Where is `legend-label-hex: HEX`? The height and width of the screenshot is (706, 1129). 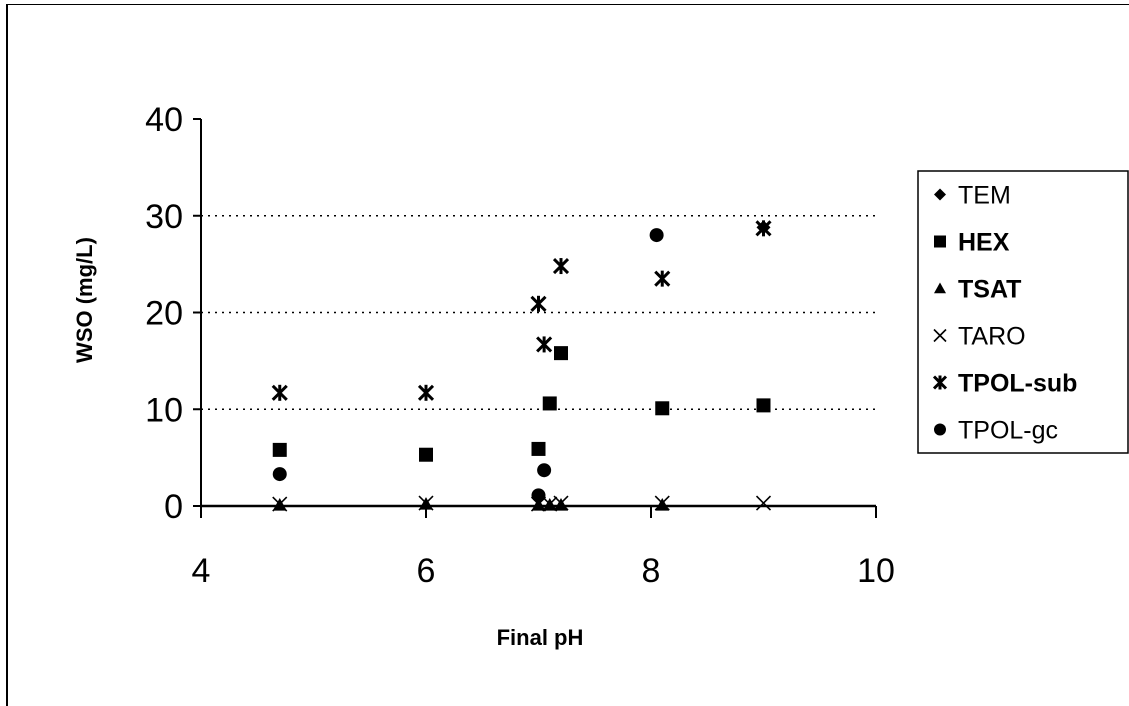
legend-label-hex: HEX is located at coordinates (984, 243).